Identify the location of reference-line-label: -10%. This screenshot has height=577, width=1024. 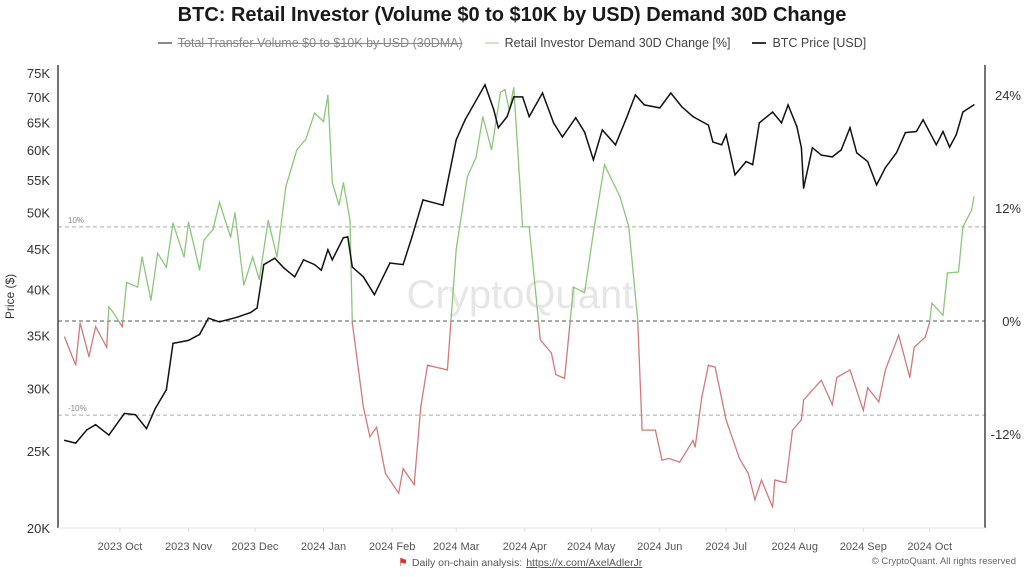
(77, 408).